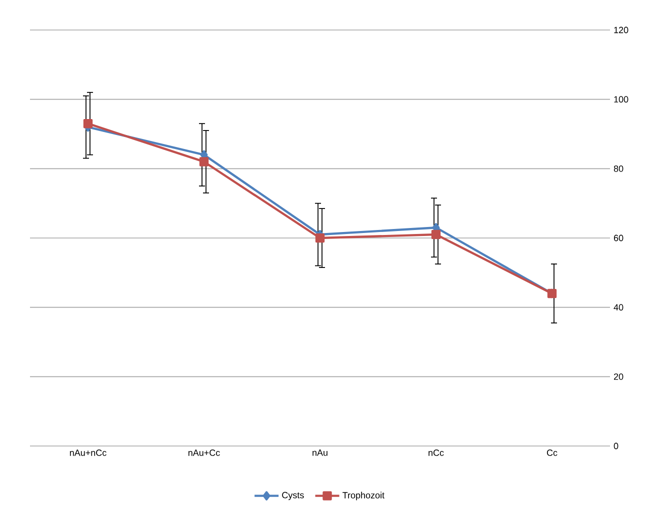 The height and width of the screenshot is (520, 654). Describe the element at coordinates (320, 453) in the screenshot. I see `x-tick-label: nAu` at that location.